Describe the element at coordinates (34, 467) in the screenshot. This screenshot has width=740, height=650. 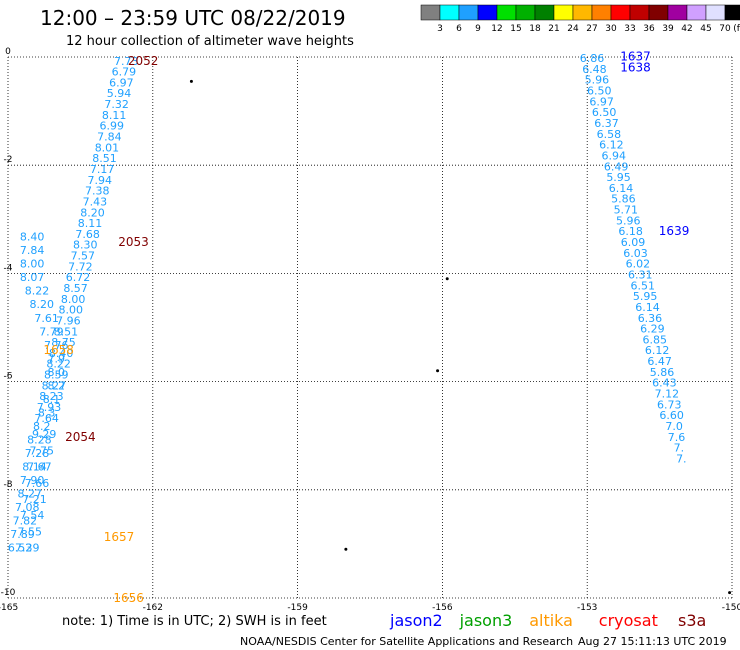
I see `swh-point: 8.14` at that location.